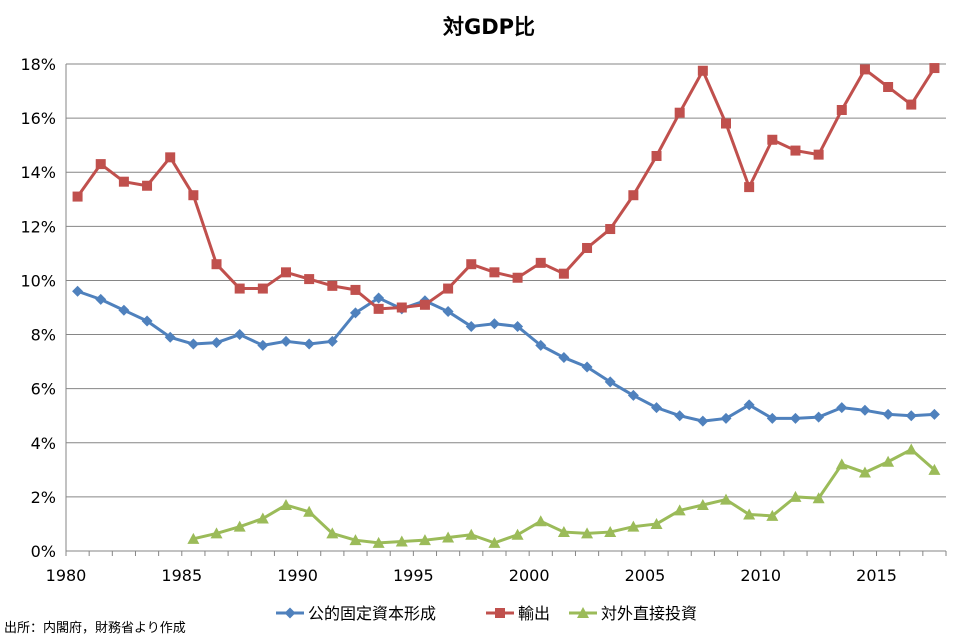 This screenshot has width=979, height=640. Describe the element at coordinates (489, 27) in the screenshot. I see `chart-title: 対GDP比` at that location.